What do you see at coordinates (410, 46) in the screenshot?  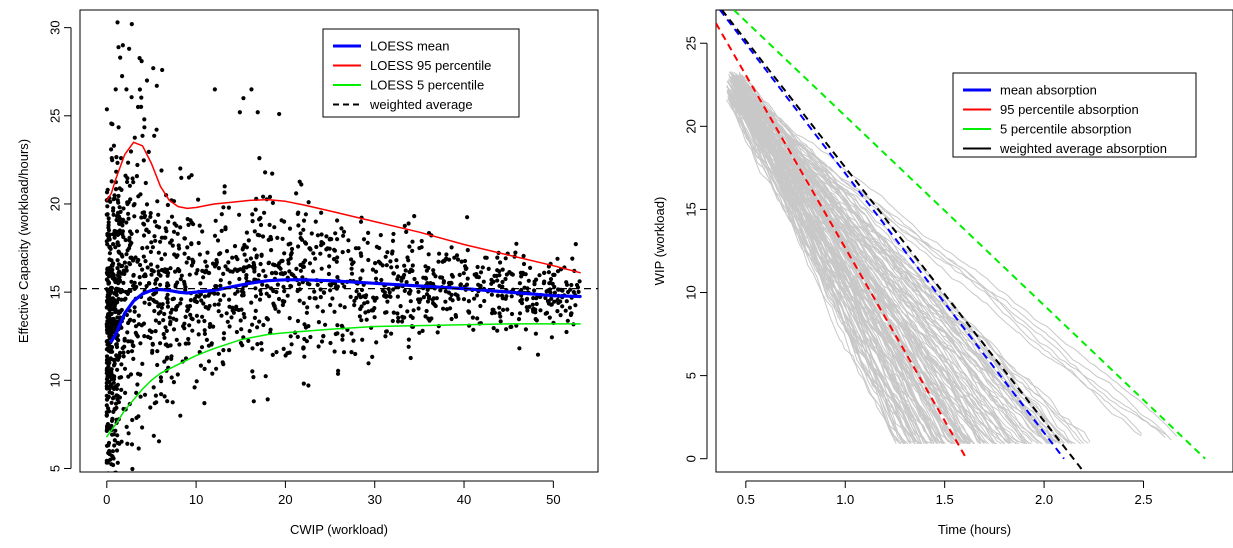 I see `legend-label: LOESS mean` at bounding box center [410, 46].